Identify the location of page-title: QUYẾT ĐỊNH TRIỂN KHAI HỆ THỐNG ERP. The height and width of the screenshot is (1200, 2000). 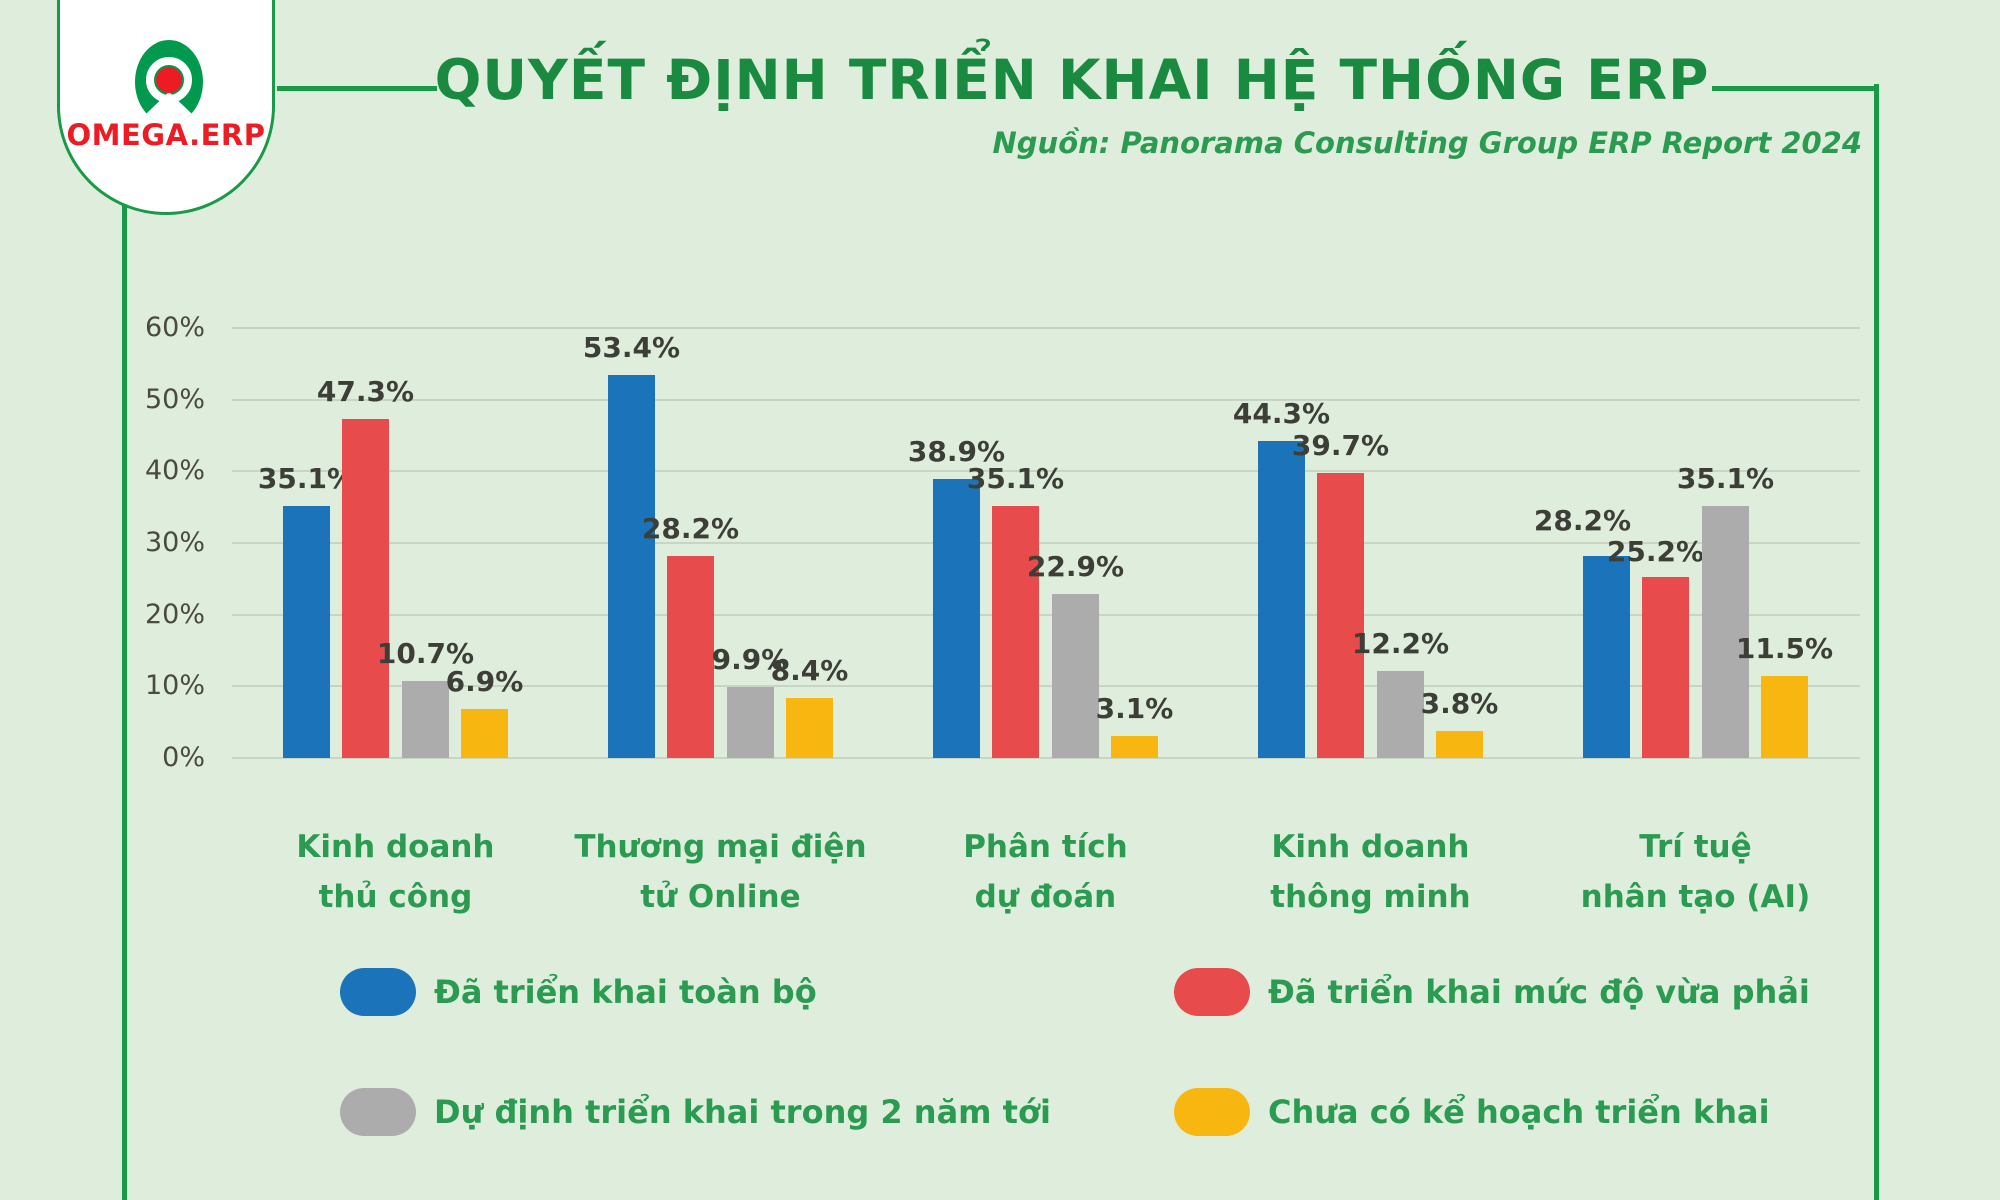
(1072, 80).